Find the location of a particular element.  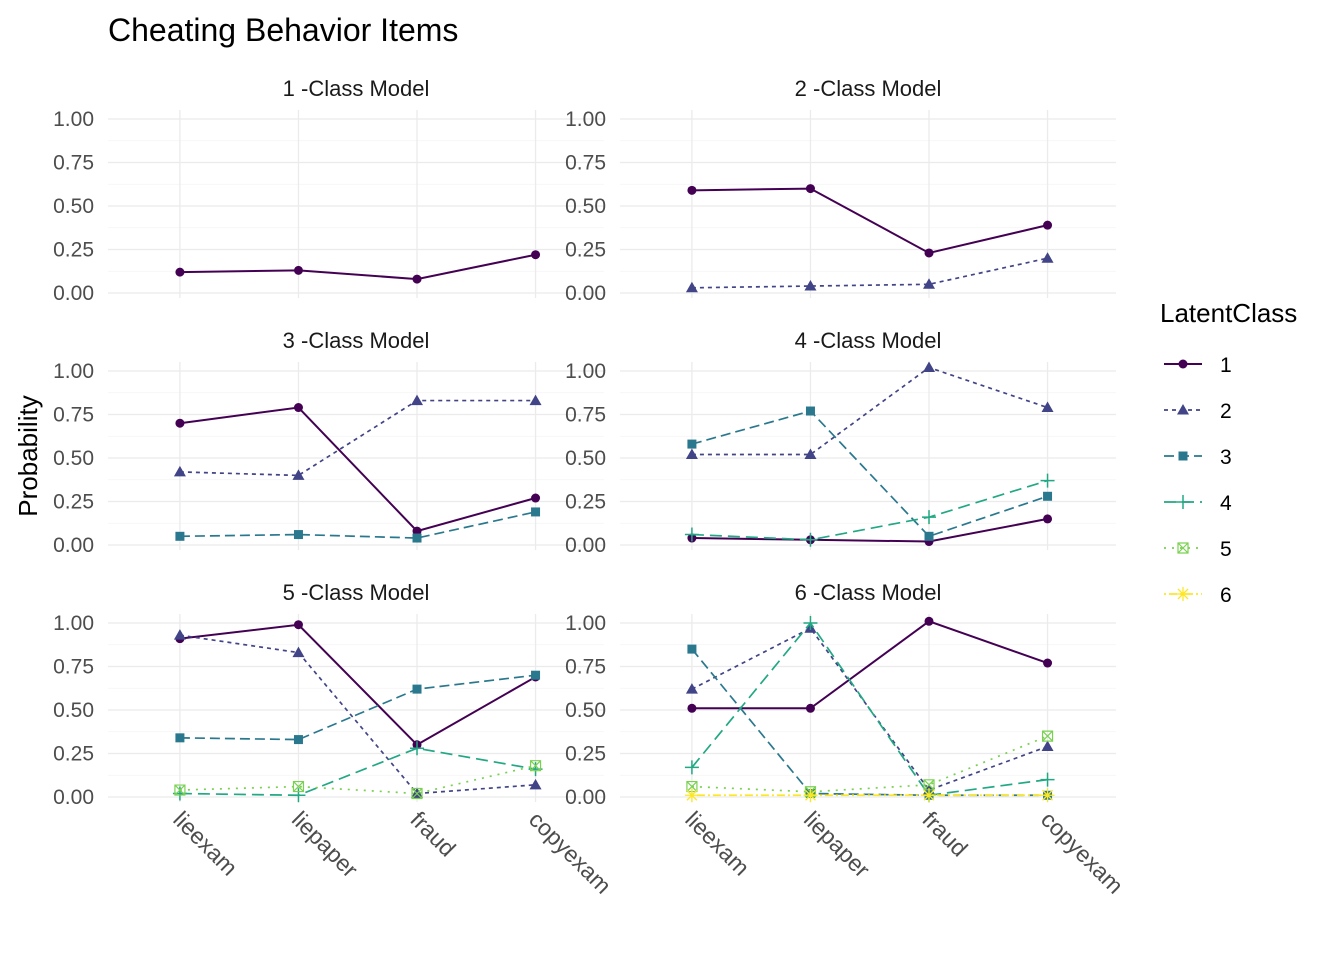

facet-title: 4 -Class Model is located at coordinates (868, 340).